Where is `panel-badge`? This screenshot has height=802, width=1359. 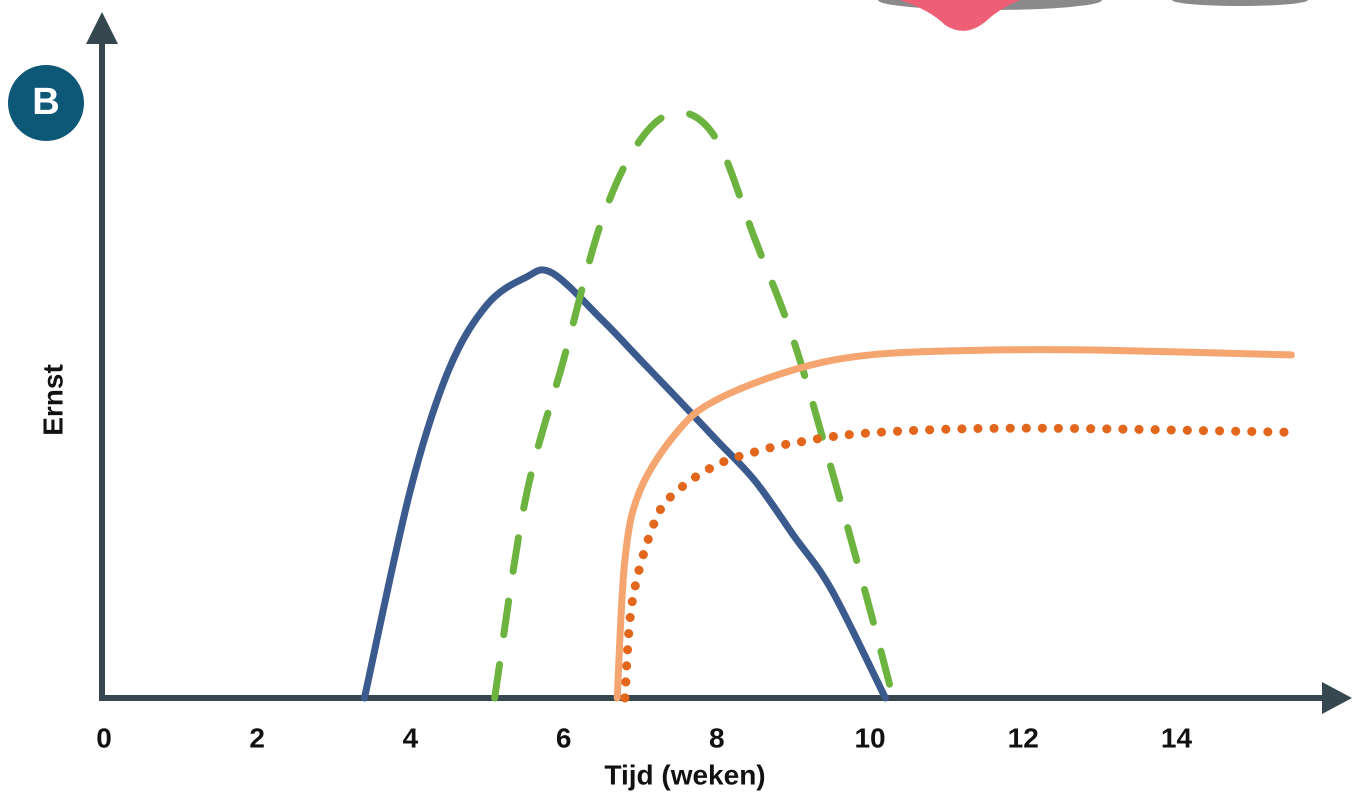
panel-badge is located at coordinates (46, 103).